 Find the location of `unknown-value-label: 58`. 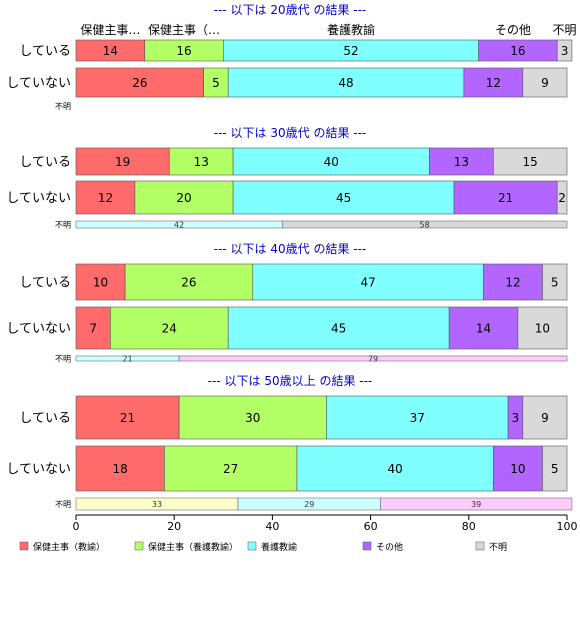

unknown-value-label: 58 is located at coordinates (425, 225).